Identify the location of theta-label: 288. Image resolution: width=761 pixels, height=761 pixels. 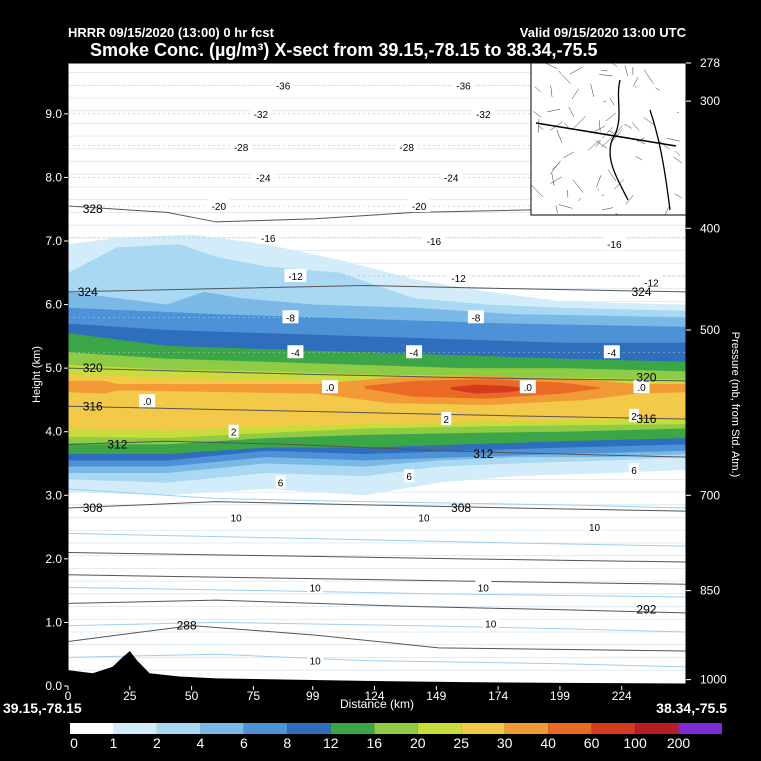
(187, 626).